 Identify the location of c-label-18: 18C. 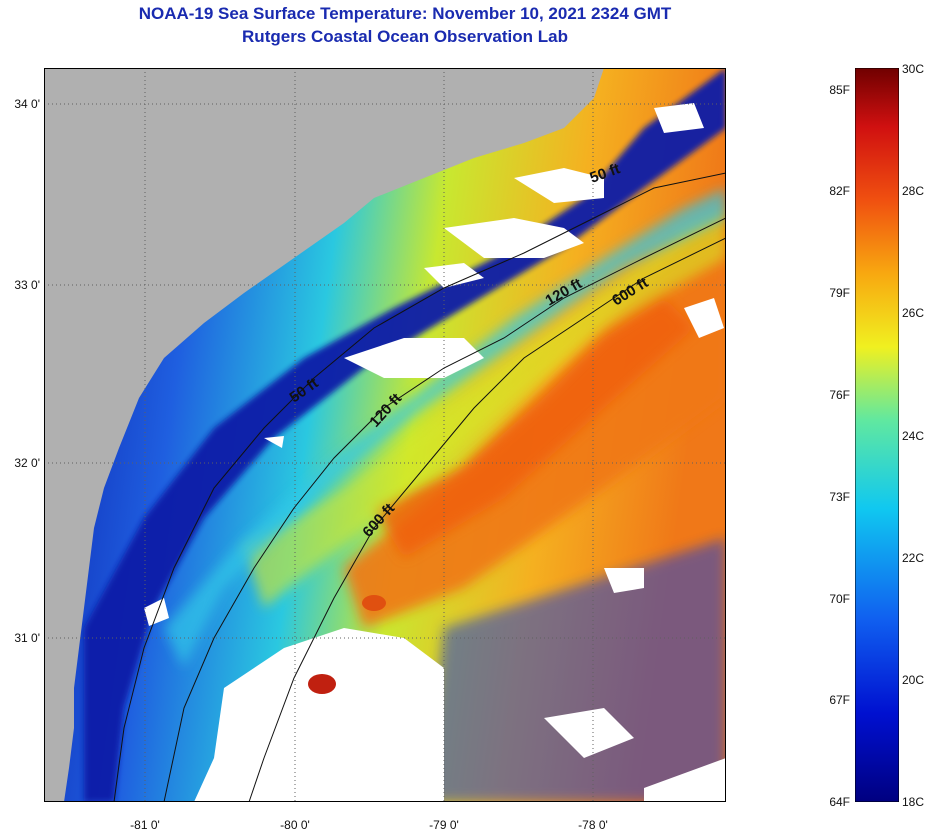
(913, 802).